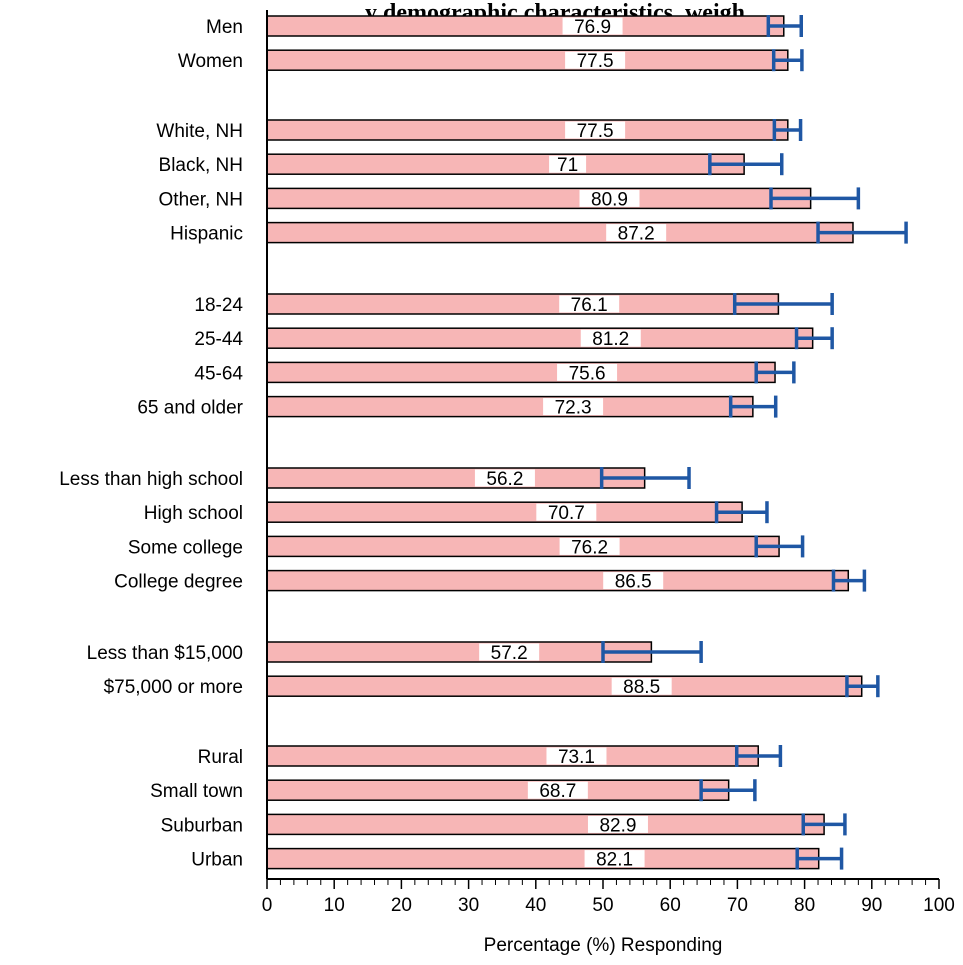  I want to click on x-tick-label: 10, so click(334, 905).